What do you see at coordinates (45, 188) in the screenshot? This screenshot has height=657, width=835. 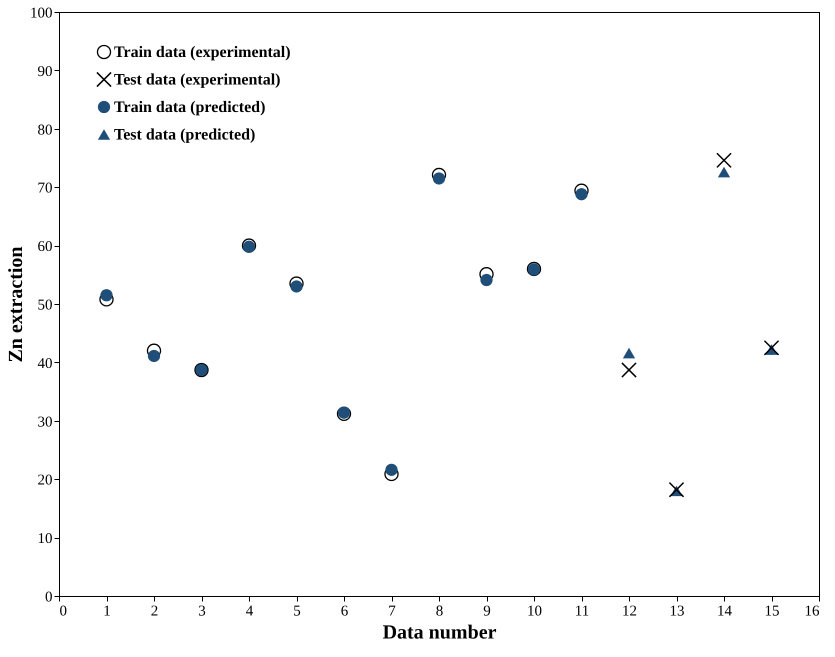 I see `y-tick-label: 70` at bounding box center [45, 188].